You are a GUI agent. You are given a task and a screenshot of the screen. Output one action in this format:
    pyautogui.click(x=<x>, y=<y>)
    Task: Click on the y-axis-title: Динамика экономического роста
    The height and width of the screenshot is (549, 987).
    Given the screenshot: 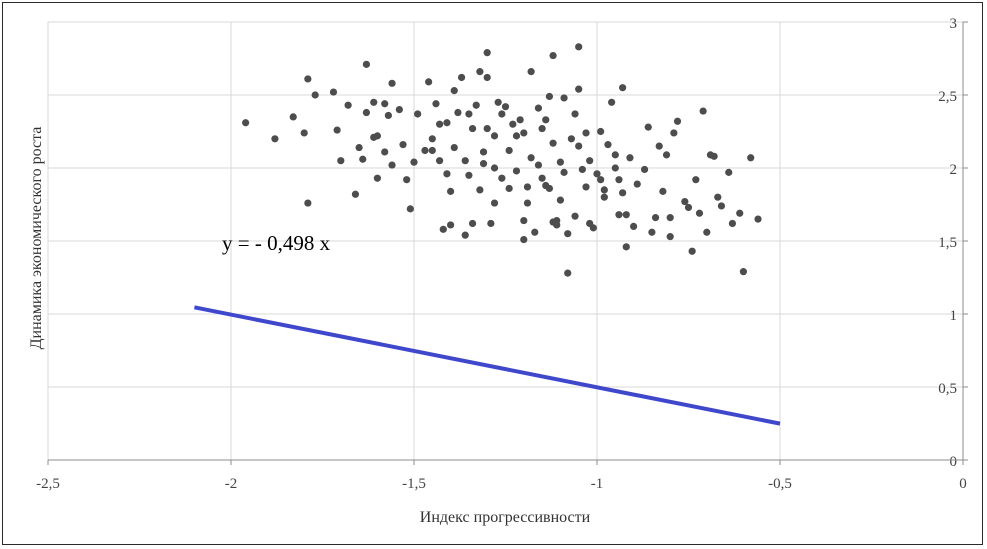 What is the action you would take?
    pyautogui.click(x=36, y=238)
    